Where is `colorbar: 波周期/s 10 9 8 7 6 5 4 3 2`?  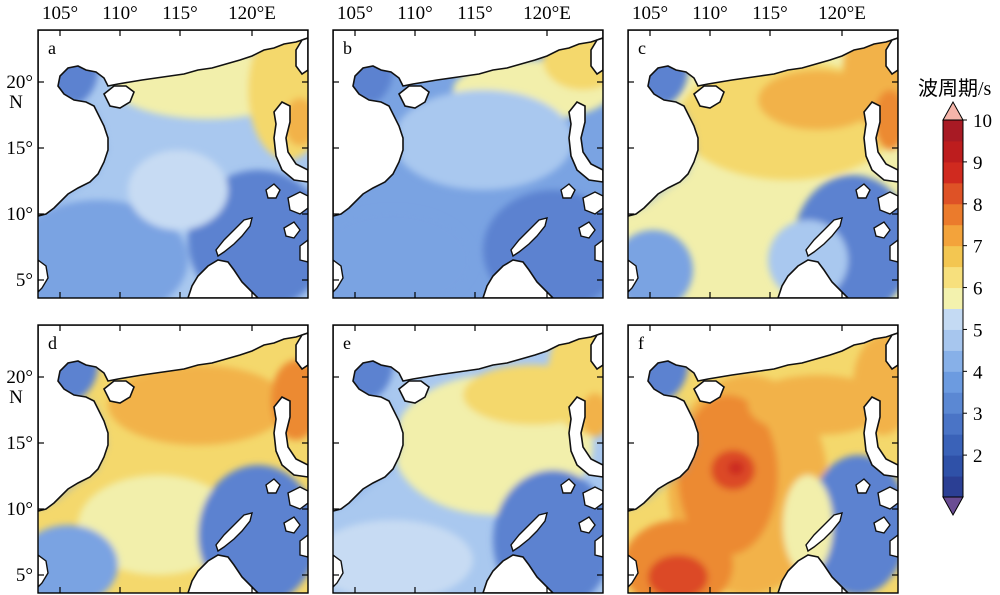
colorbar: 波周期/s 10 9 8 7 6 5 4 3 2 is located at coordinates (955, 297).